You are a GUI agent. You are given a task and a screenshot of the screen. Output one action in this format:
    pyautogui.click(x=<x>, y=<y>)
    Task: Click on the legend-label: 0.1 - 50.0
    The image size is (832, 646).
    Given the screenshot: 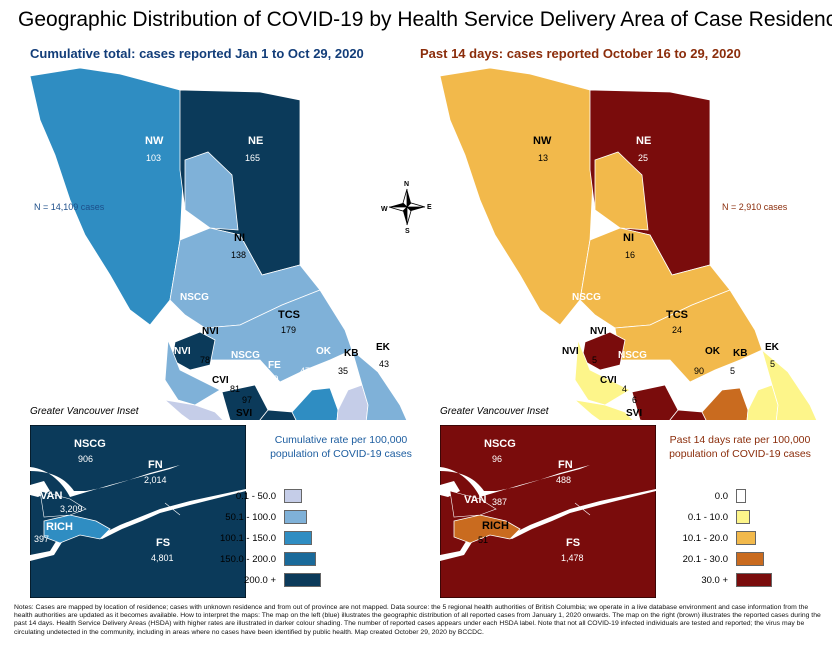 What is the action you would take?
    pyautogui.click(x=255, y=496)
    